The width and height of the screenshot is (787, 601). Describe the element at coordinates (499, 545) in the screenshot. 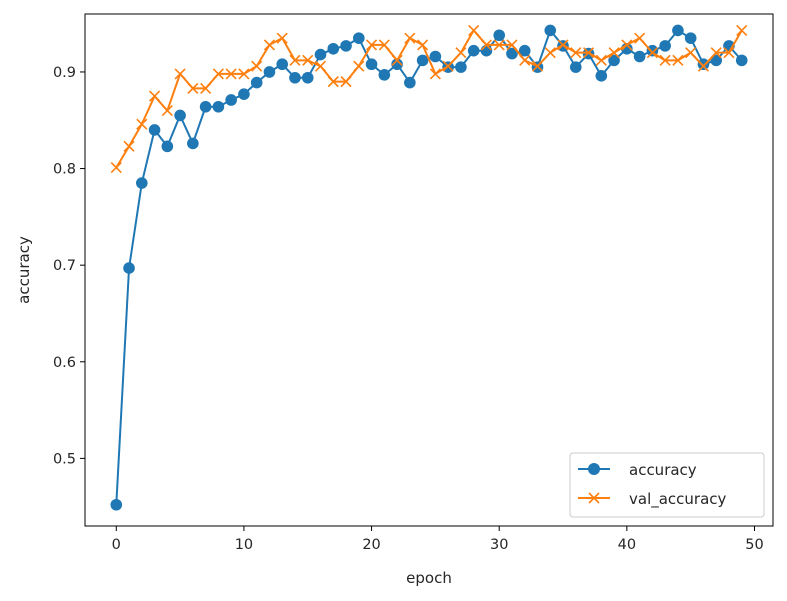

I see `x-tick-label: 30` at that location.